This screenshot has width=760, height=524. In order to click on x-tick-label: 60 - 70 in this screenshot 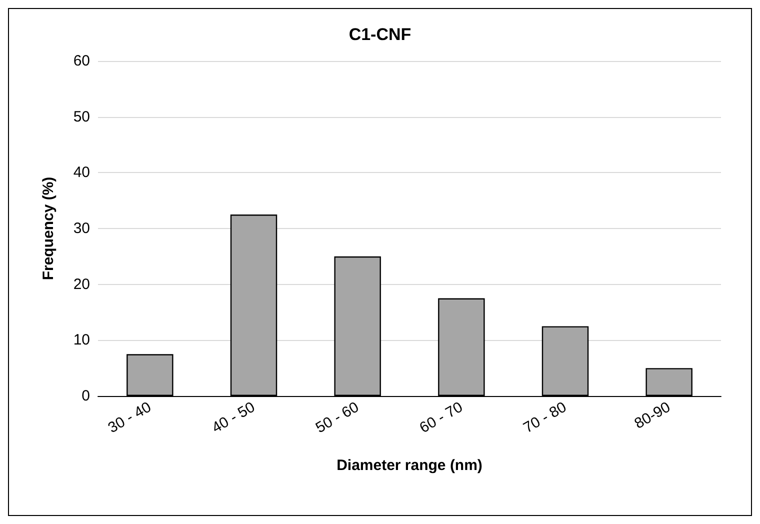, I will do `click(441, 417)`.